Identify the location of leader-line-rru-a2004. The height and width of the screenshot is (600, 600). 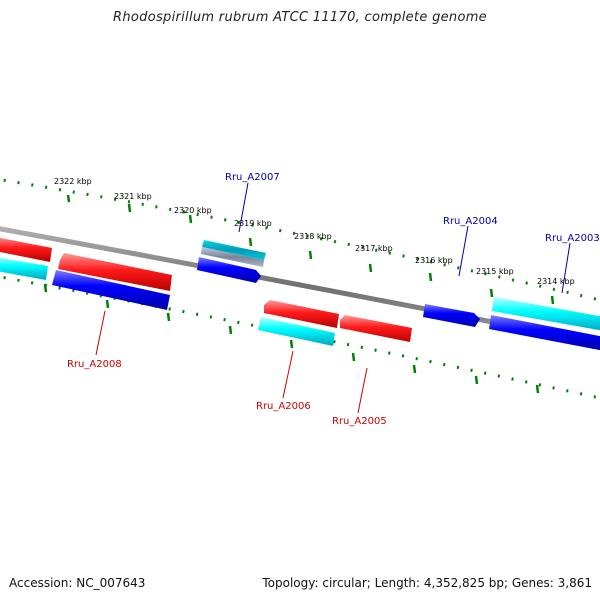
(463, 251).